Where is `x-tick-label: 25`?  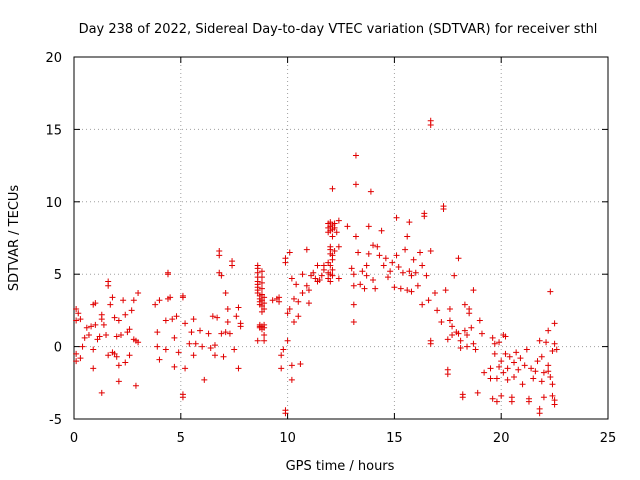
x-tick-label: 25 is located at coordinates (608, 438).